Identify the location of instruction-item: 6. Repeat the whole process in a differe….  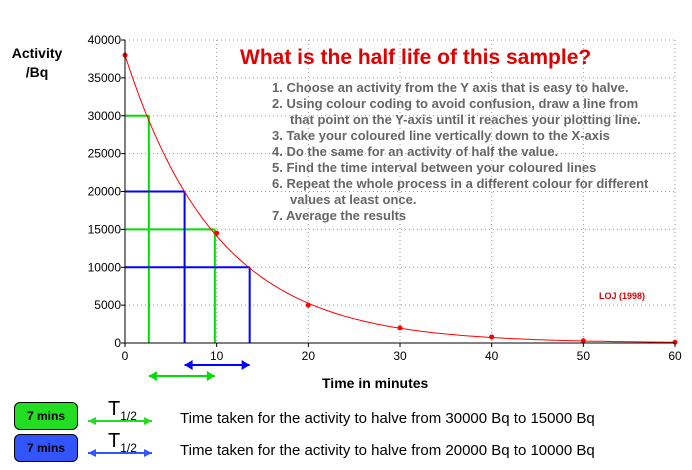
(460, 191).